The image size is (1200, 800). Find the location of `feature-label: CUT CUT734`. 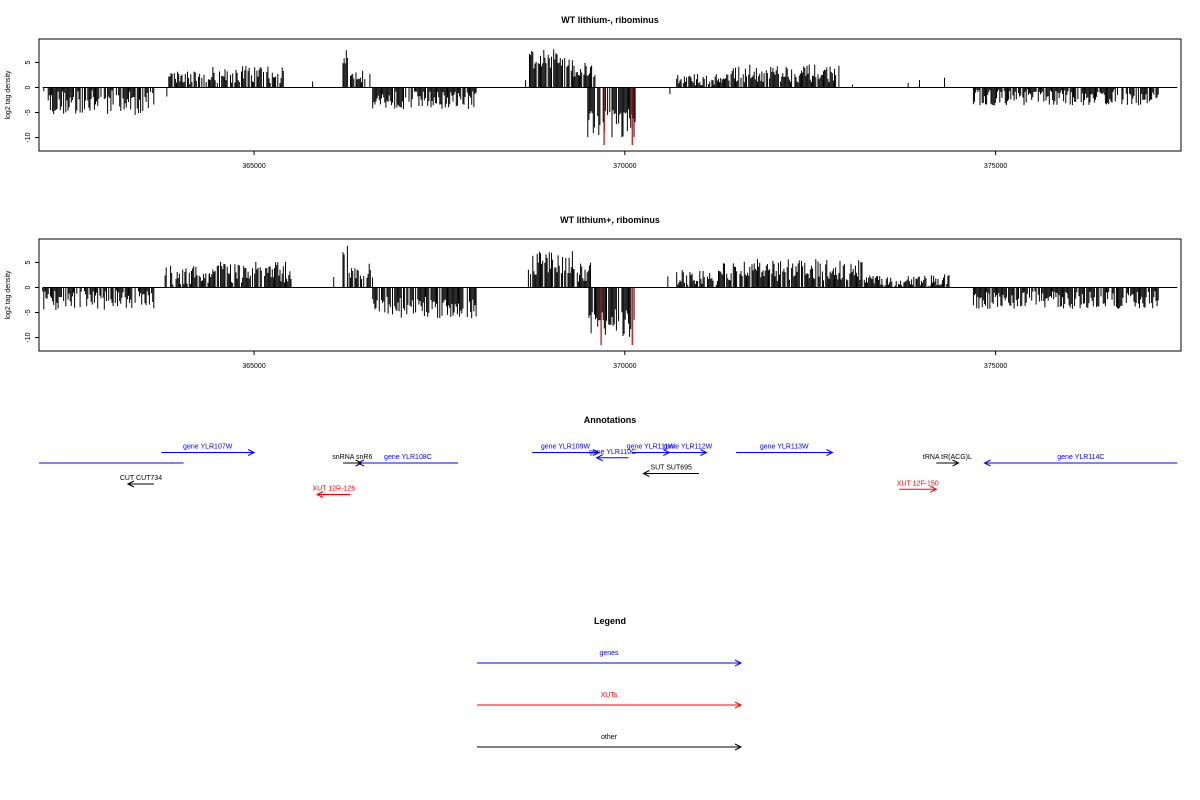

feature-label: CUT CUT734 is located at coordinates (141, 478).